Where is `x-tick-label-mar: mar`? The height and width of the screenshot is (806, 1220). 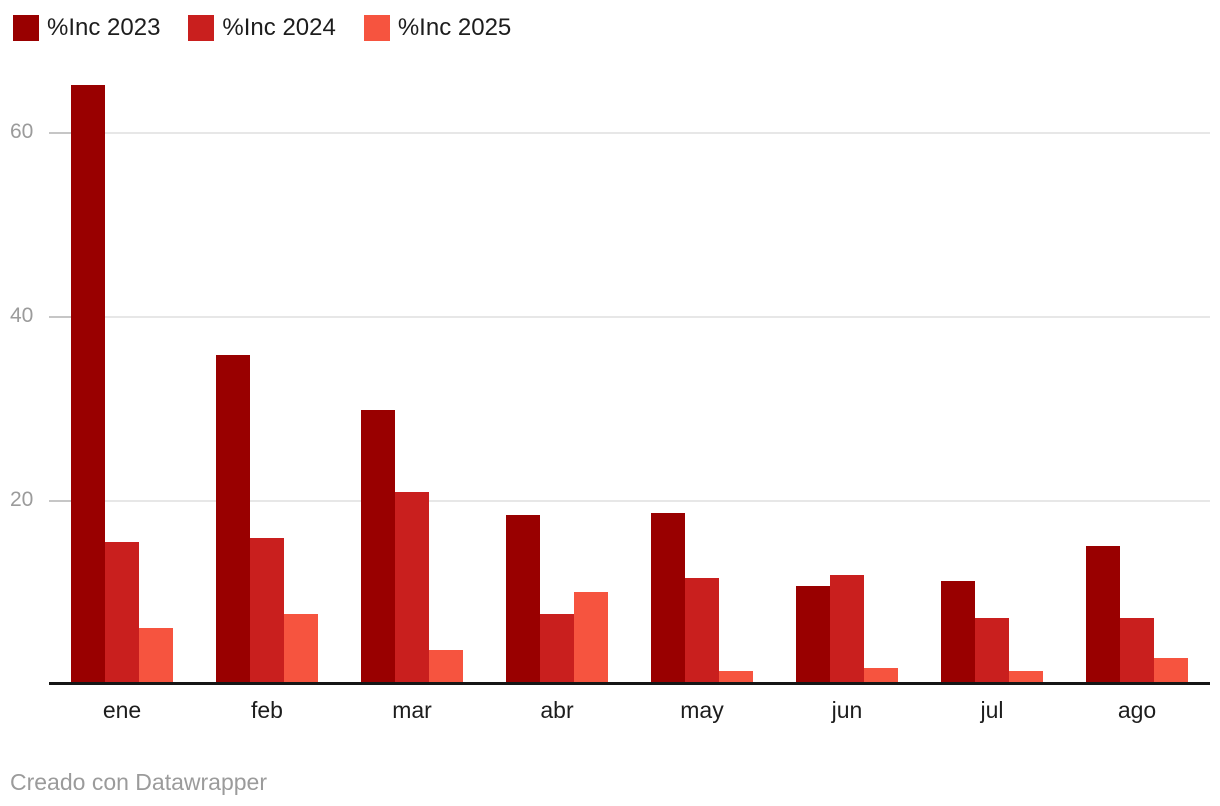 x-tick-label-mar: mar is located at coordinates (412, 710).